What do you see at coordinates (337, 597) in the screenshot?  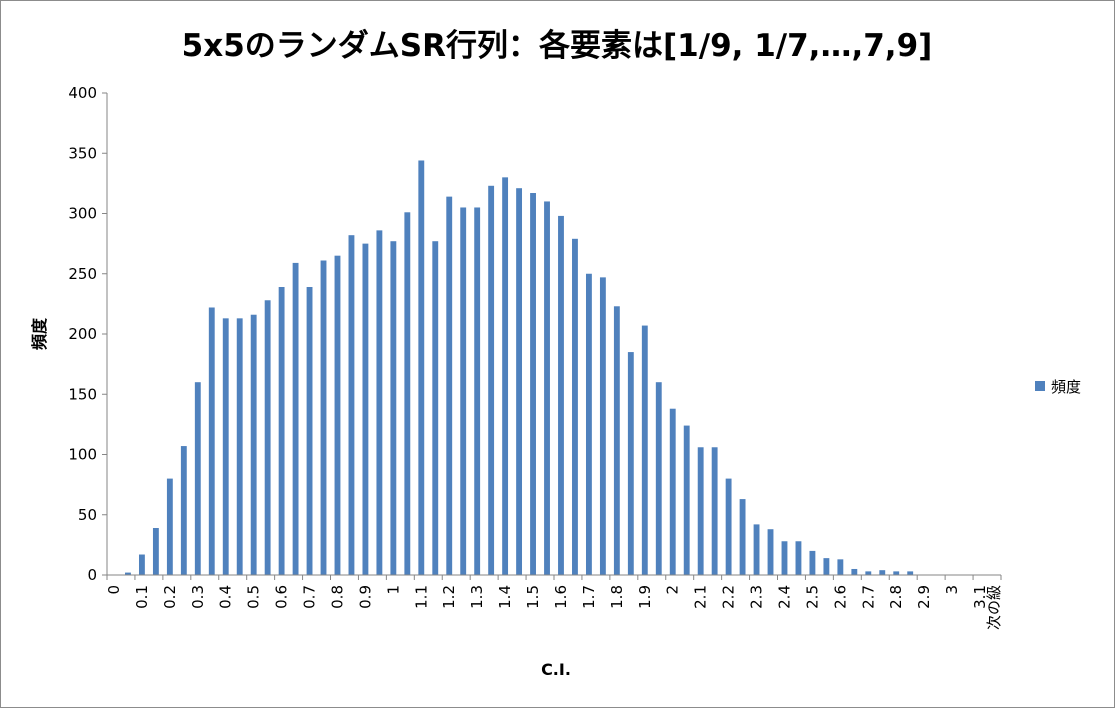 I see `x-tick-label: 0.8` at bounding box center [337, 597].